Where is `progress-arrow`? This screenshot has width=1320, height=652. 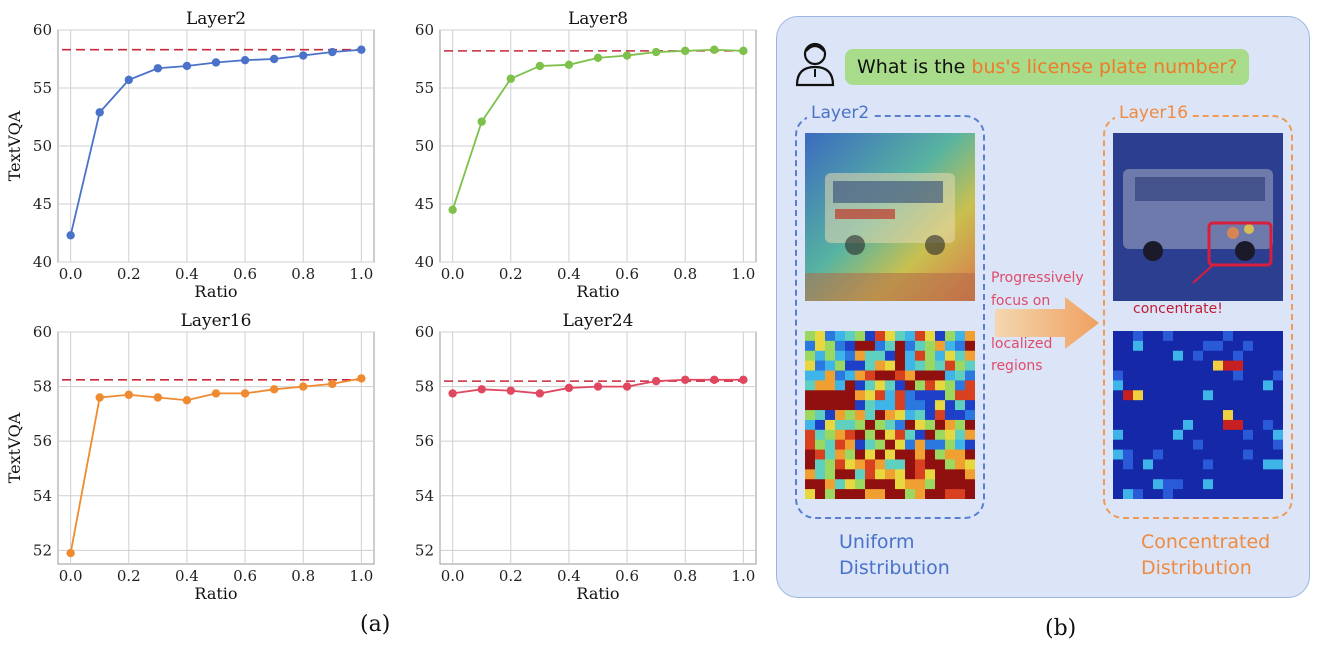
progress-arrow is located at coordinates (1047, 323).